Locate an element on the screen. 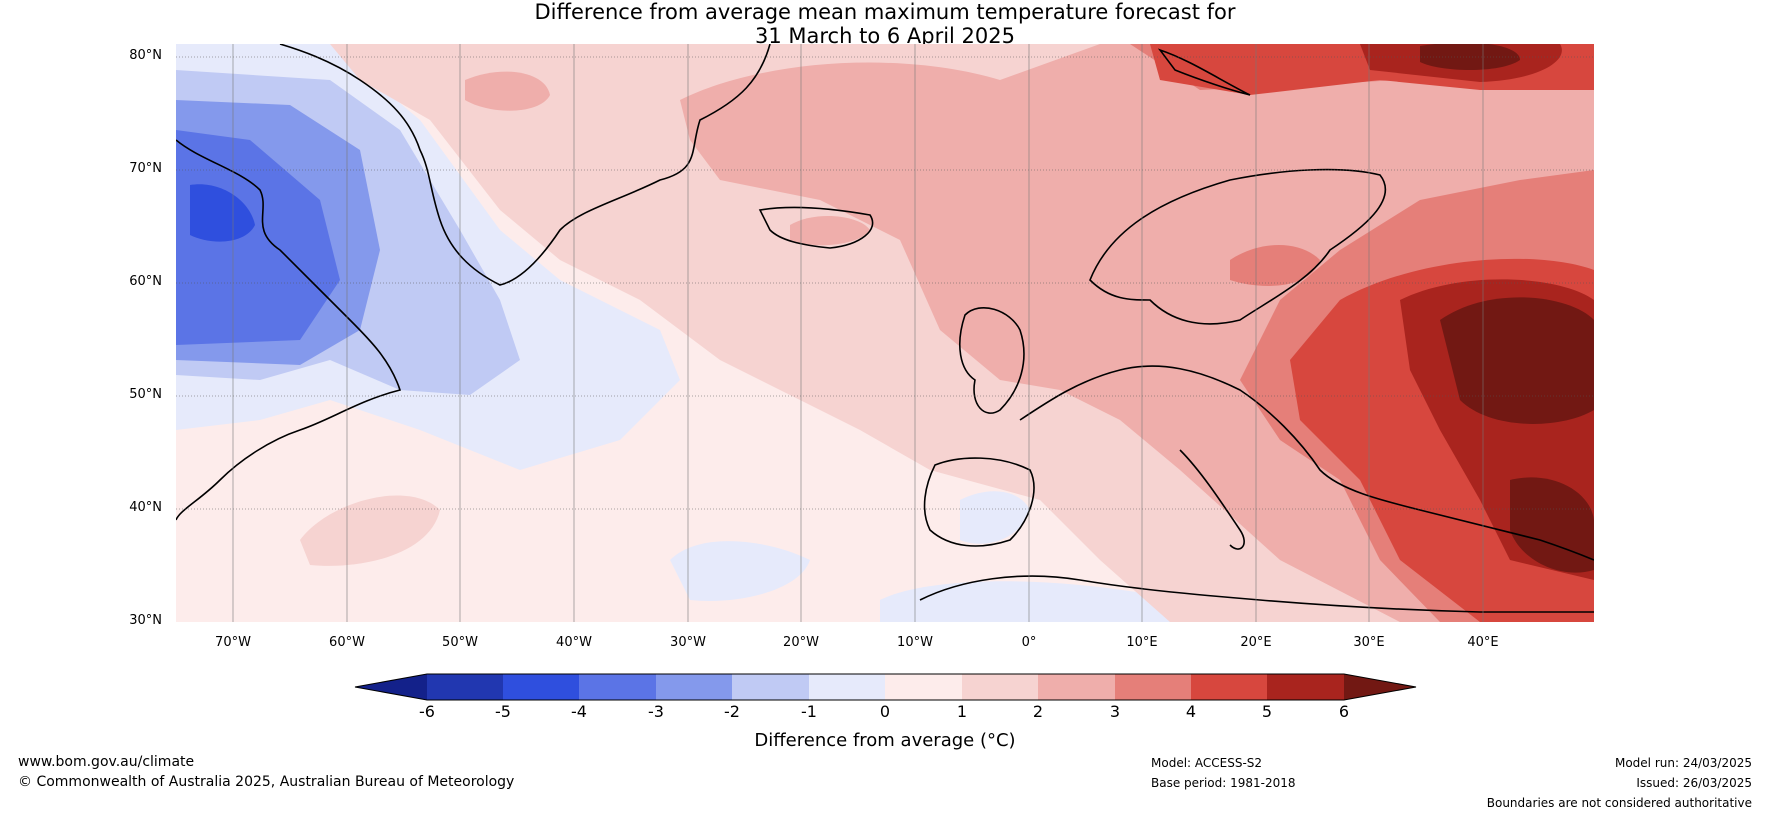 The image size is (1770, 816). anomaly-zone-p1-atlantic is located at coordinates (370, 530).